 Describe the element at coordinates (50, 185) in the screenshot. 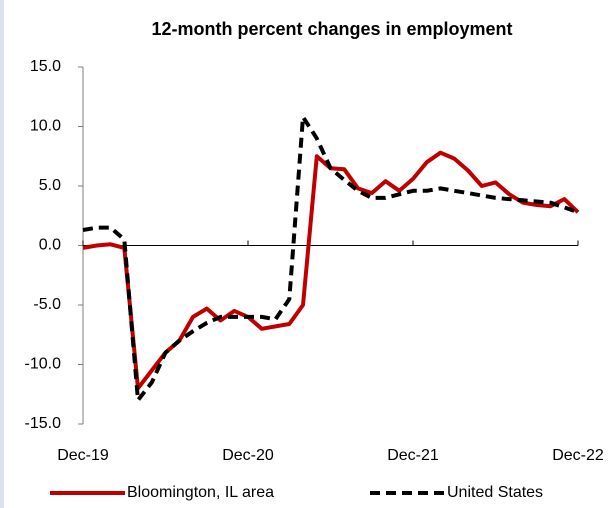

I see `y-tick-label: 5.0` at that location.